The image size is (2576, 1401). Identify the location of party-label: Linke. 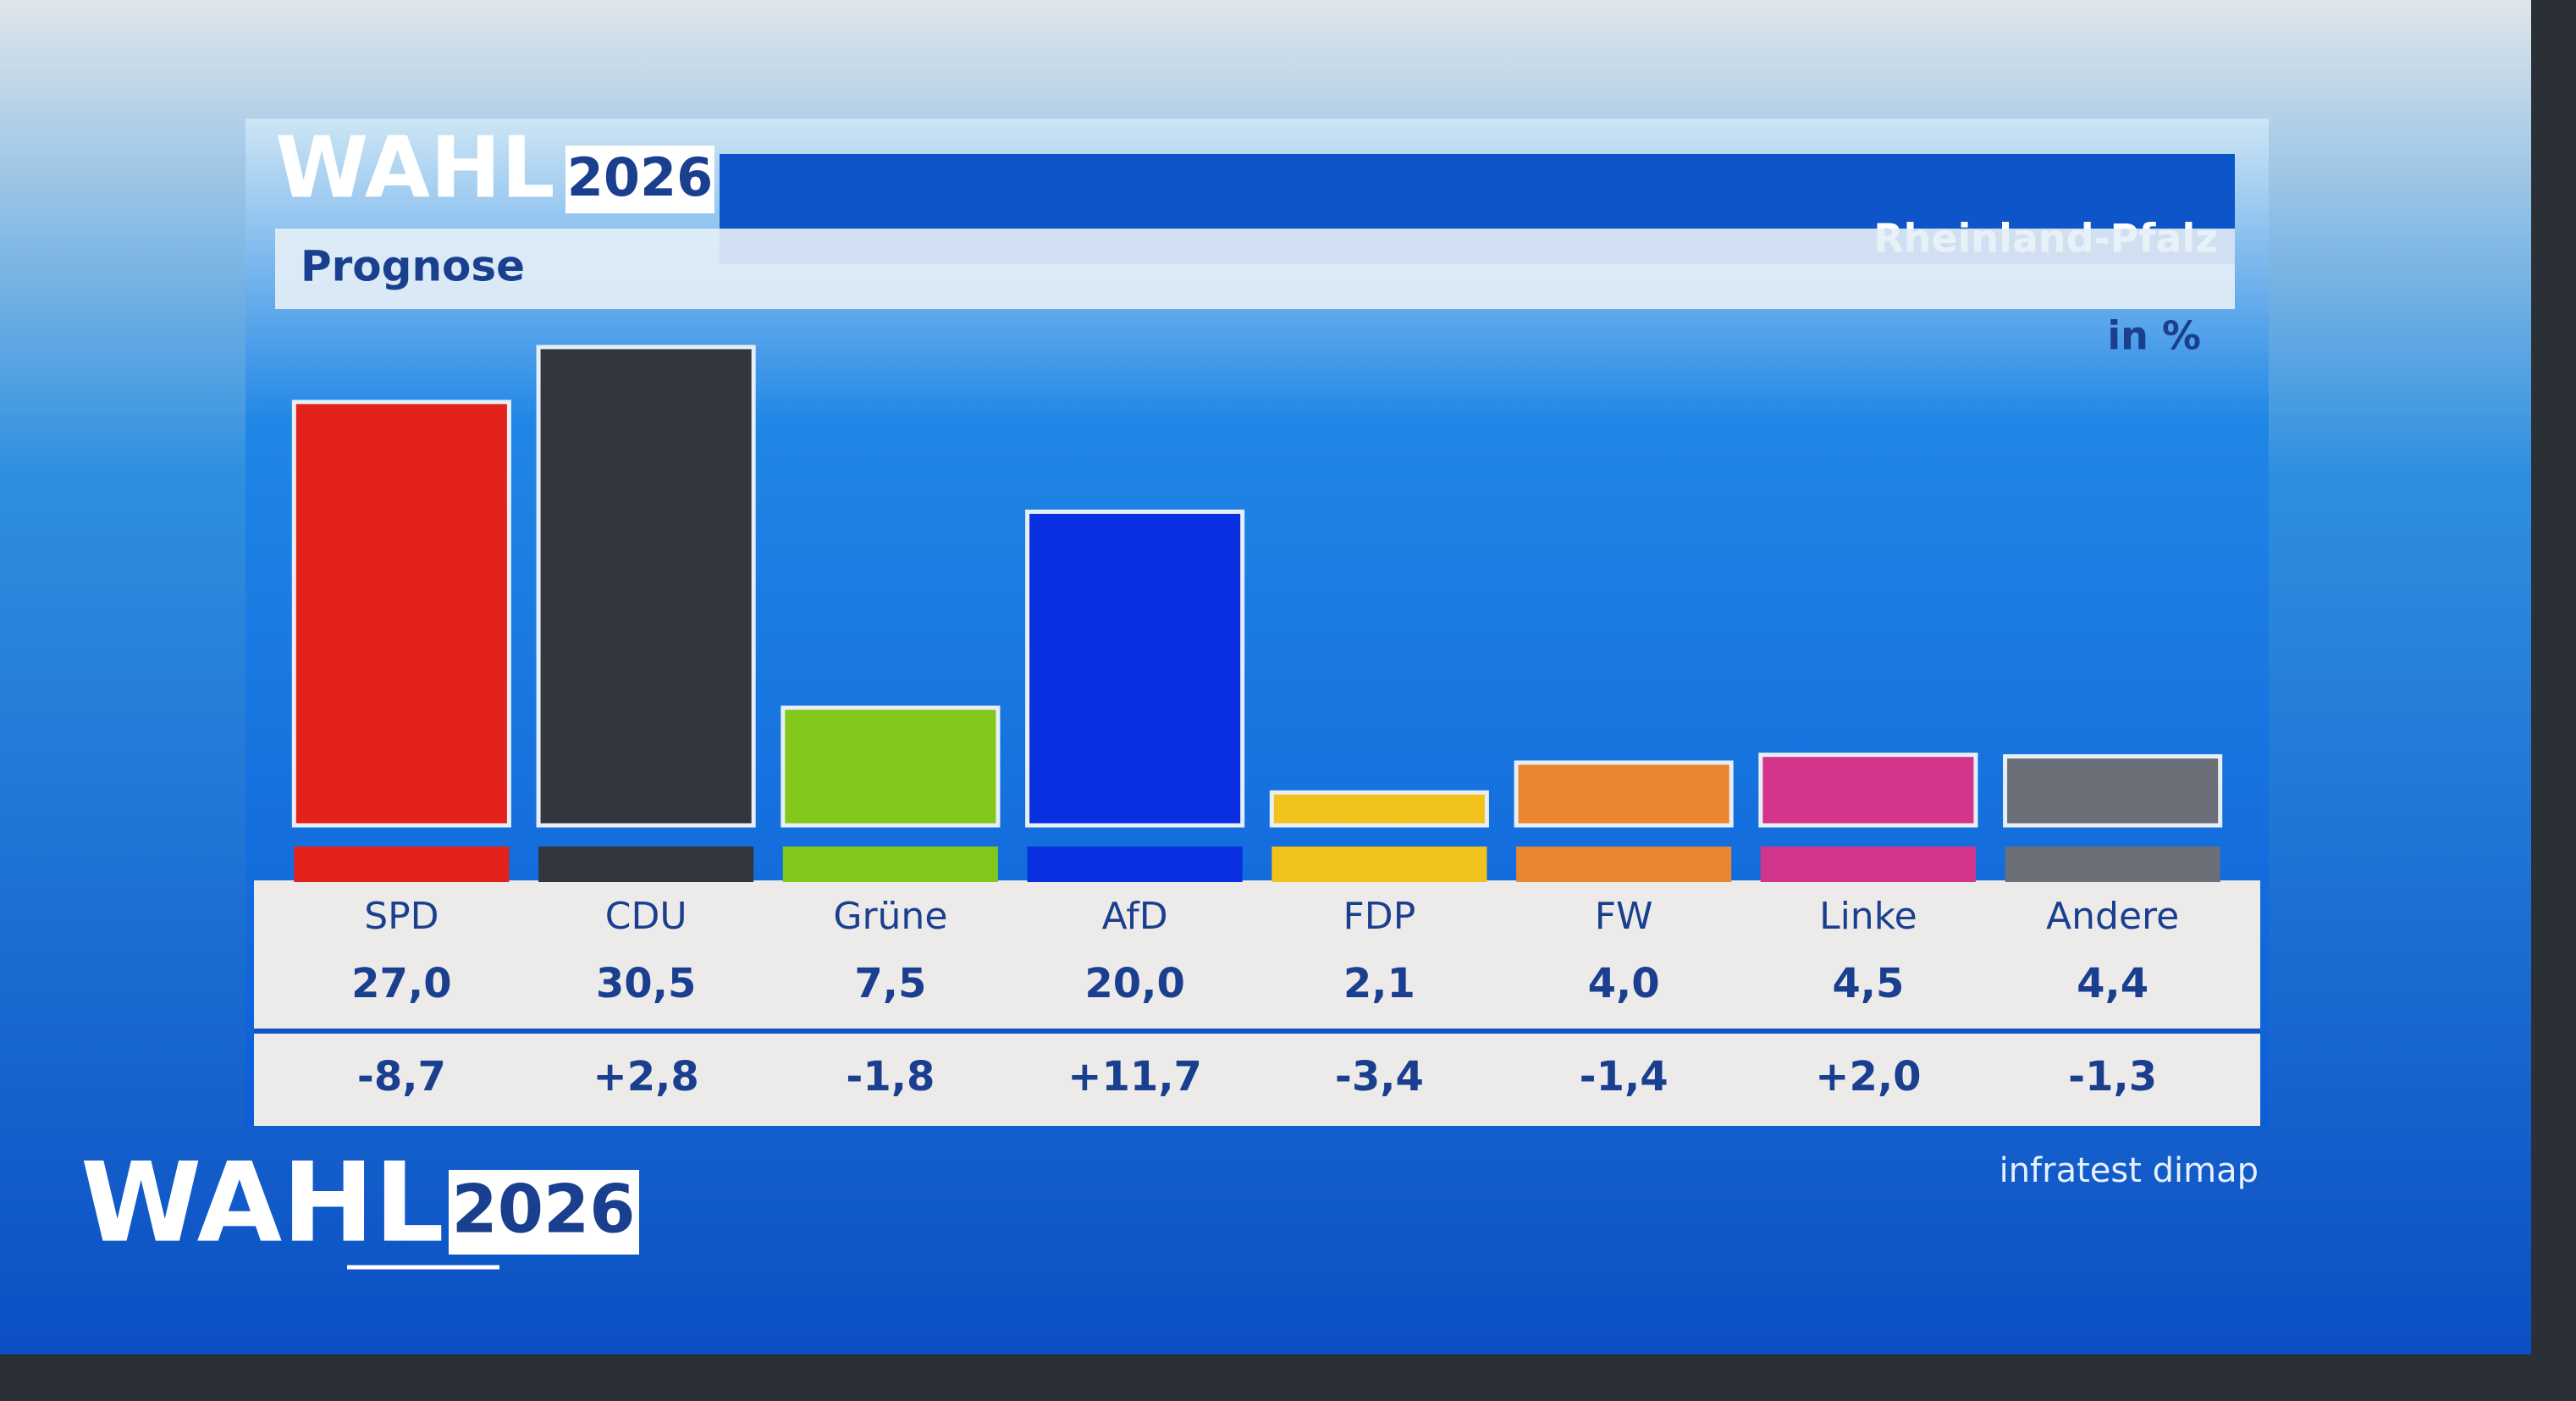
(1868, 917).